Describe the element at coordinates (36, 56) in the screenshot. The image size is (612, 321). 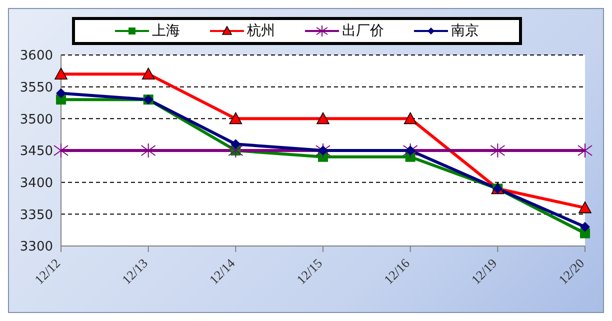
I see `y-tick-label: 3600` at that location.